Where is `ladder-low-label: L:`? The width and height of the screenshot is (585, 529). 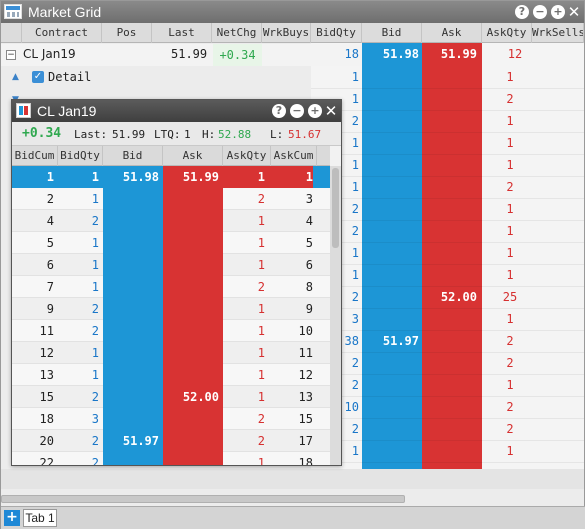
ladder-low-label: L: is located at coordinates (277, 134).